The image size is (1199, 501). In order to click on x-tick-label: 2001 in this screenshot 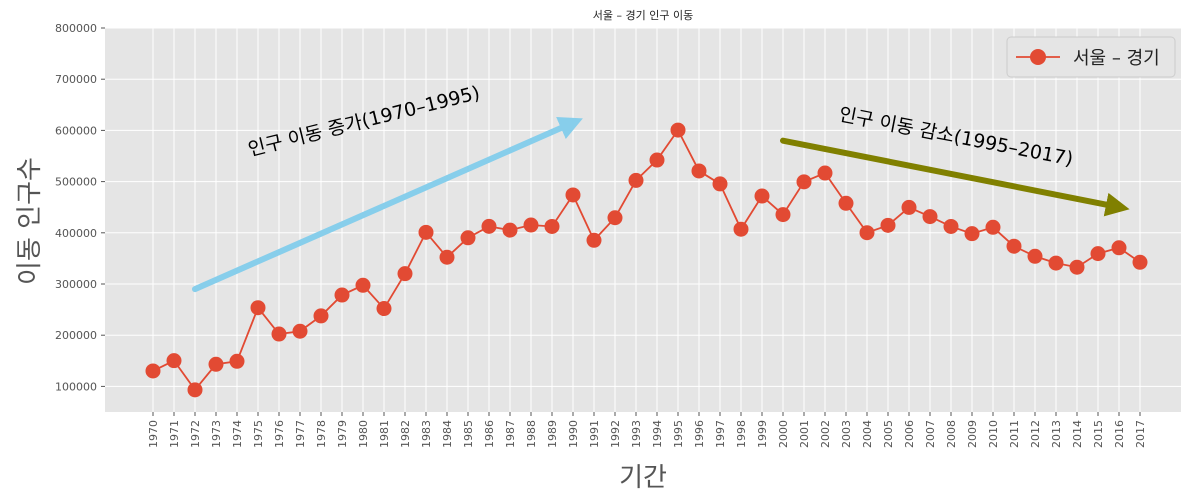, I will do `click(804, 434)`.